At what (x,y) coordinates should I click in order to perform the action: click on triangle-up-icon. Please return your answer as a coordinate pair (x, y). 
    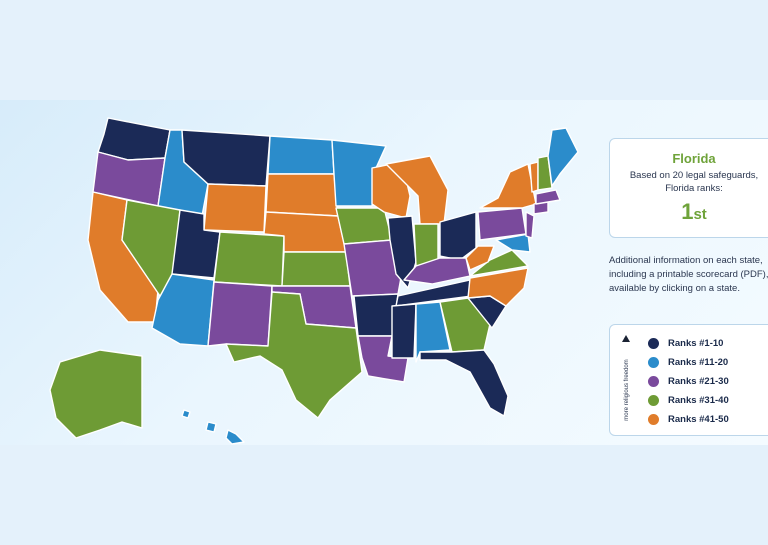
    Looking at the image, I should click on (626, 338).